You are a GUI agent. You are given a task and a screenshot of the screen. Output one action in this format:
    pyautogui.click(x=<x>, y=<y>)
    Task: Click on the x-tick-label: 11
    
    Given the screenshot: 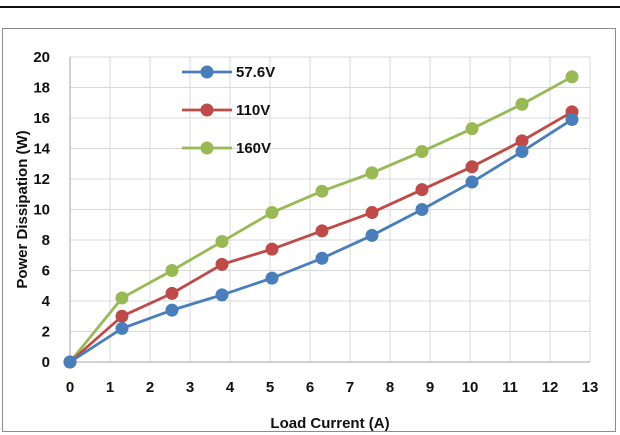 What is the action you would take?
    pyautogui.click(x=510, y=387)
    